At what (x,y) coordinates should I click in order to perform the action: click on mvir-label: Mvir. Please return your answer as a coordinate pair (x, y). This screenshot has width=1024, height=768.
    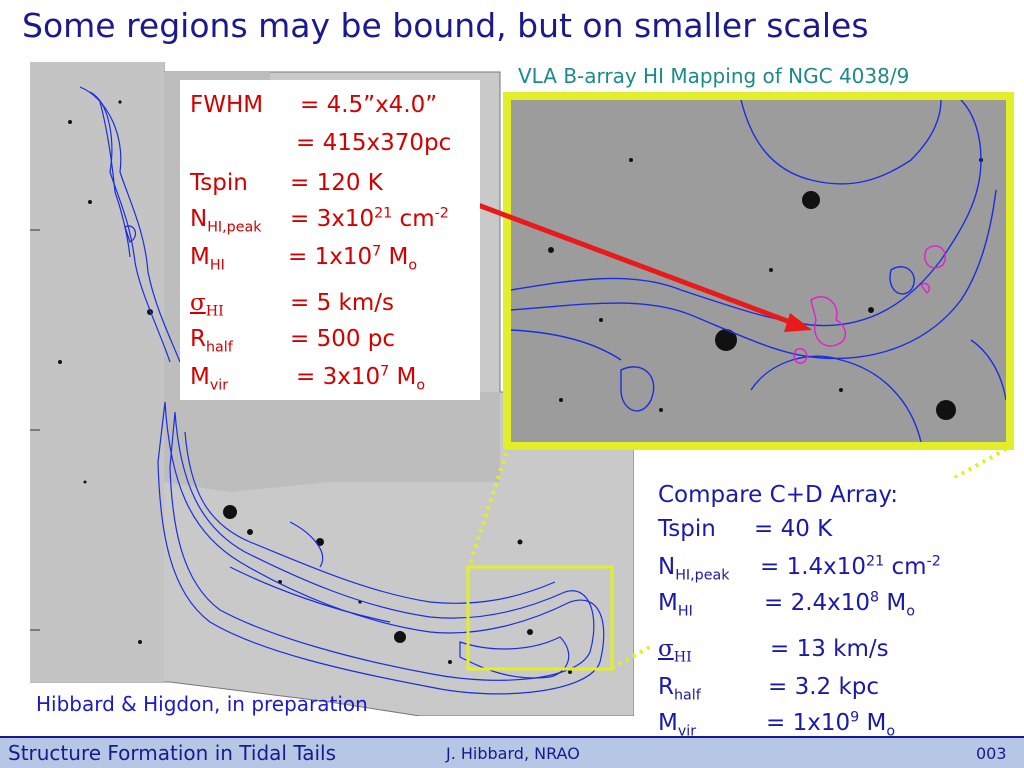
    Looking at the image, I should click on (209, 379).